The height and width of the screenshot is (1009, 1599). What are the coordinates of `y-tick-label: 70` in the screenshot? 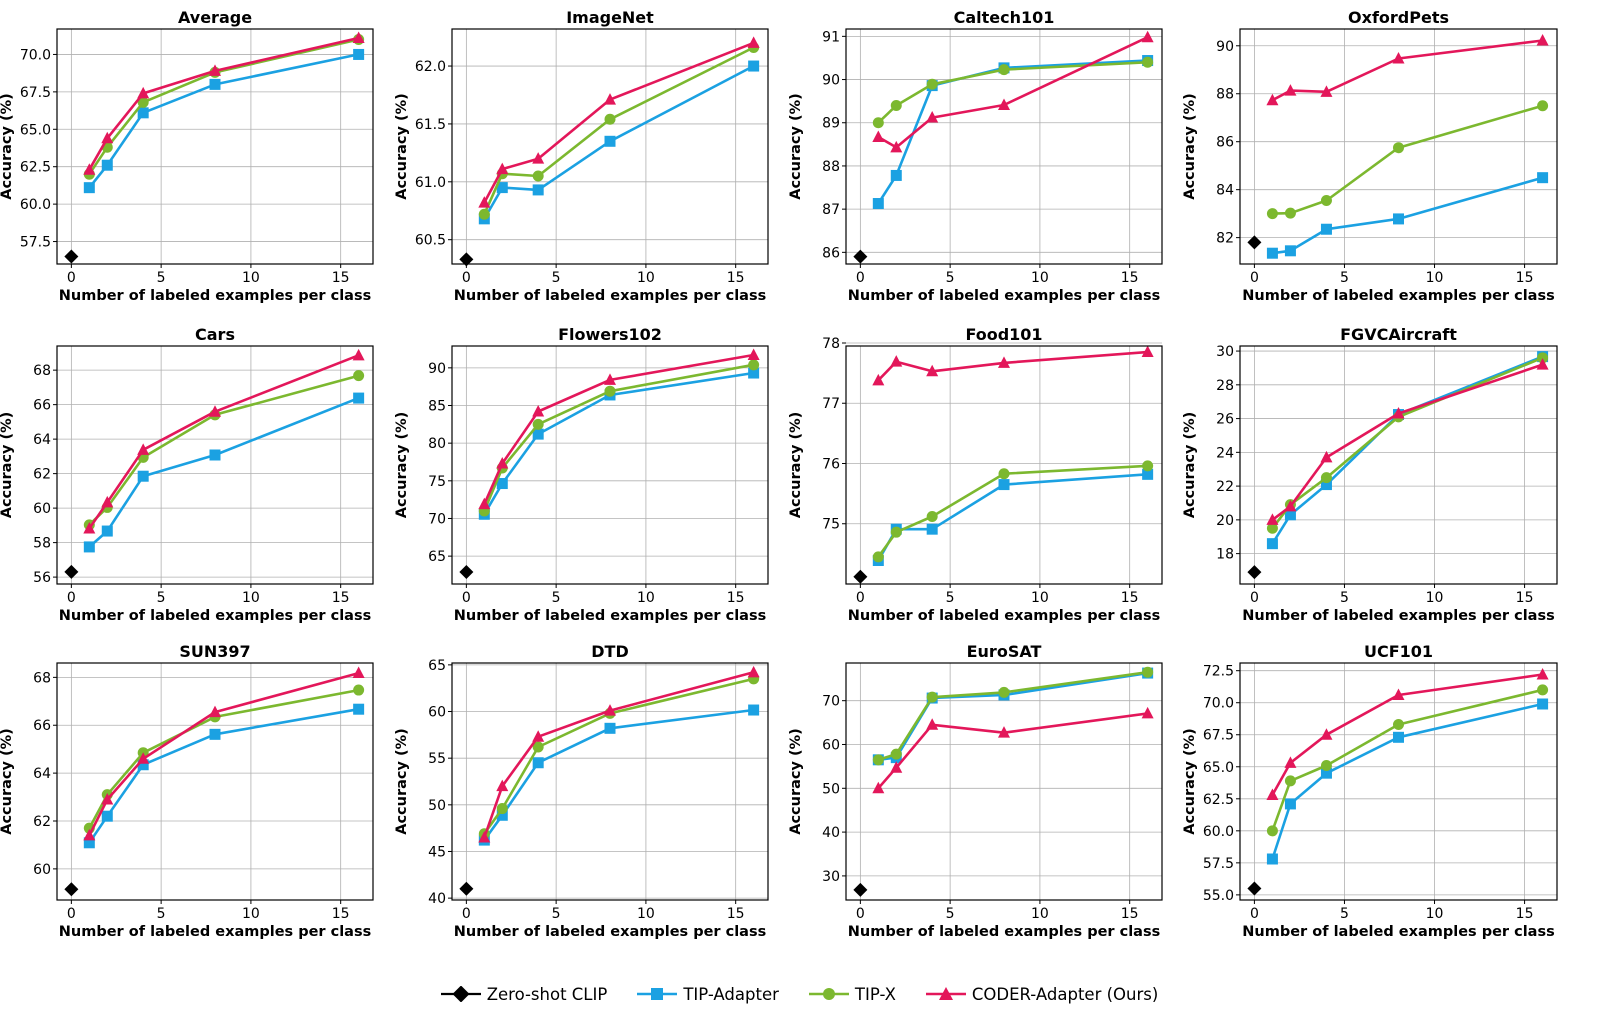 It's located at (831, 702).